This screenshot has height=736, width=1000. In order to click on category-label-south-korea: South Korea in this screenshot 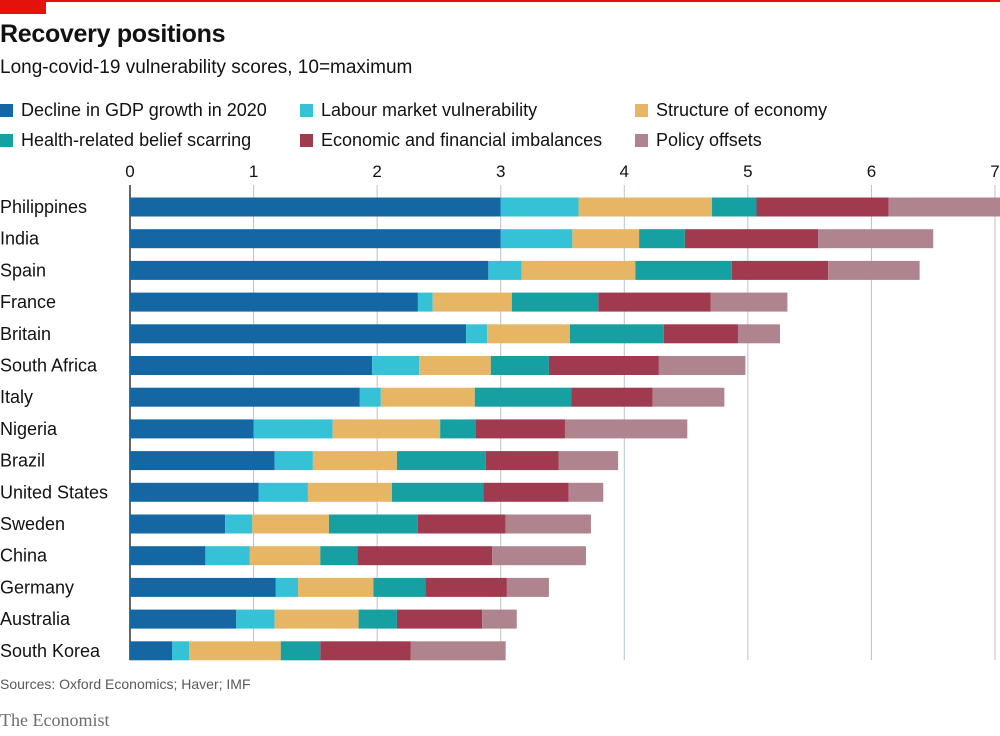, I will do `click(50, 651)`.